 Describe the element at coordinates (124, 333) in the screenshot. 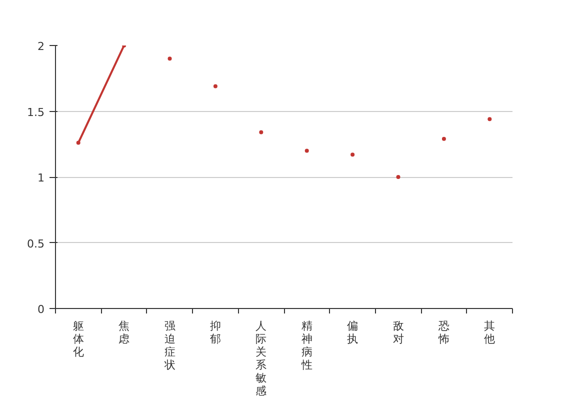

I see `x-tick-label: 焦虑` at that location.